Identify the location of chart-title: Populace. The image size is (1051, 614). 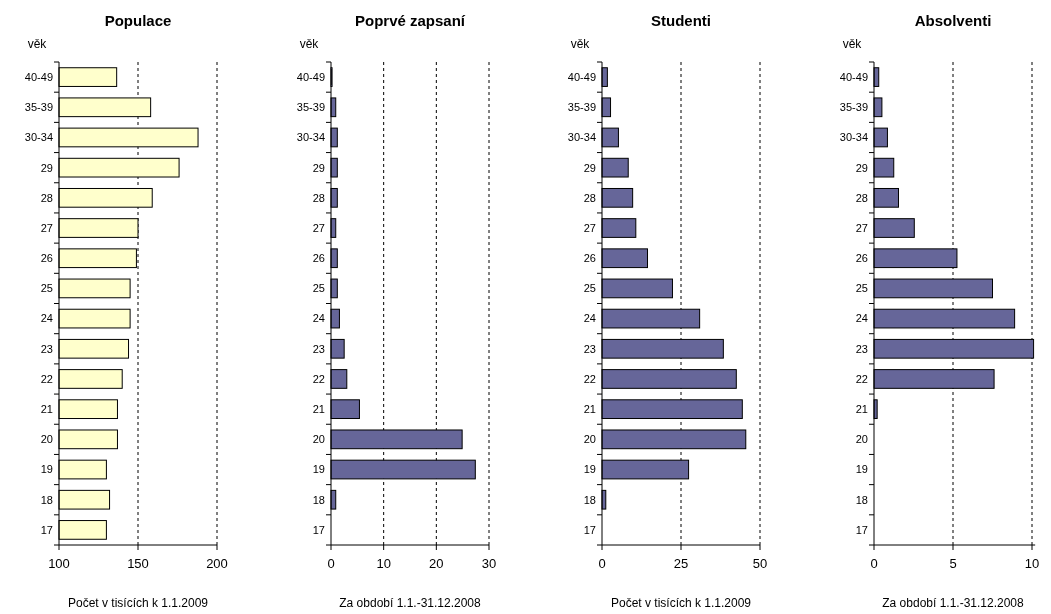
(138, 20).